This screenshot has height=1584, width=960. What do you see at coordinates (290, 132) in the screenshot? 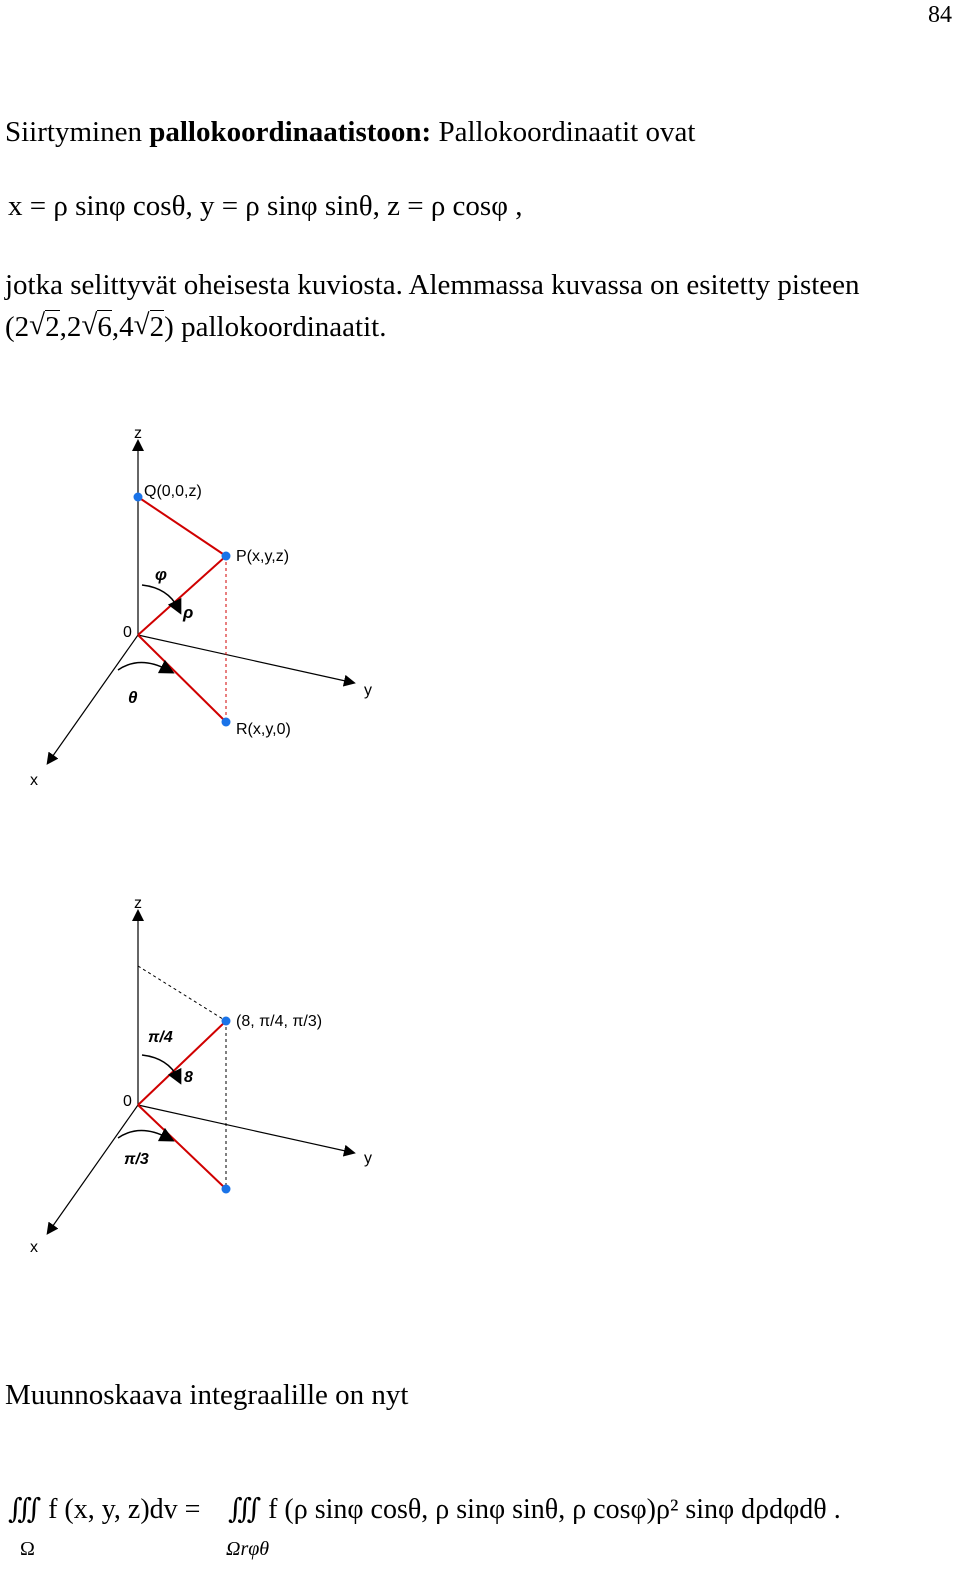
I see `intro-bold-term: pallokoordinaatistoon:` at bounding box center [290, 132].